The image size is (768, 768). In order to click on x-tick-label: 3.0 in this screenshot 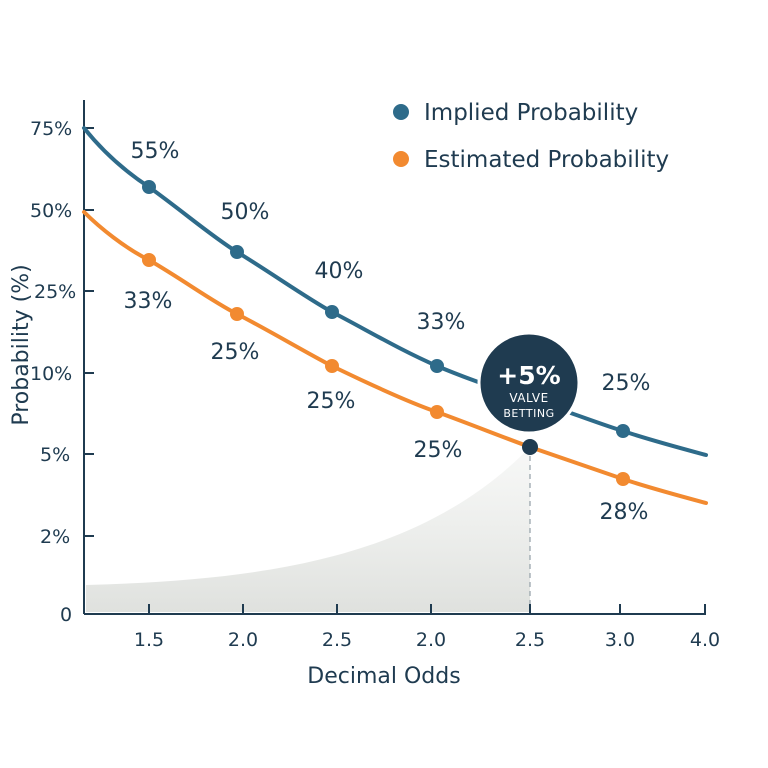, I will do `click(620, 640)`.